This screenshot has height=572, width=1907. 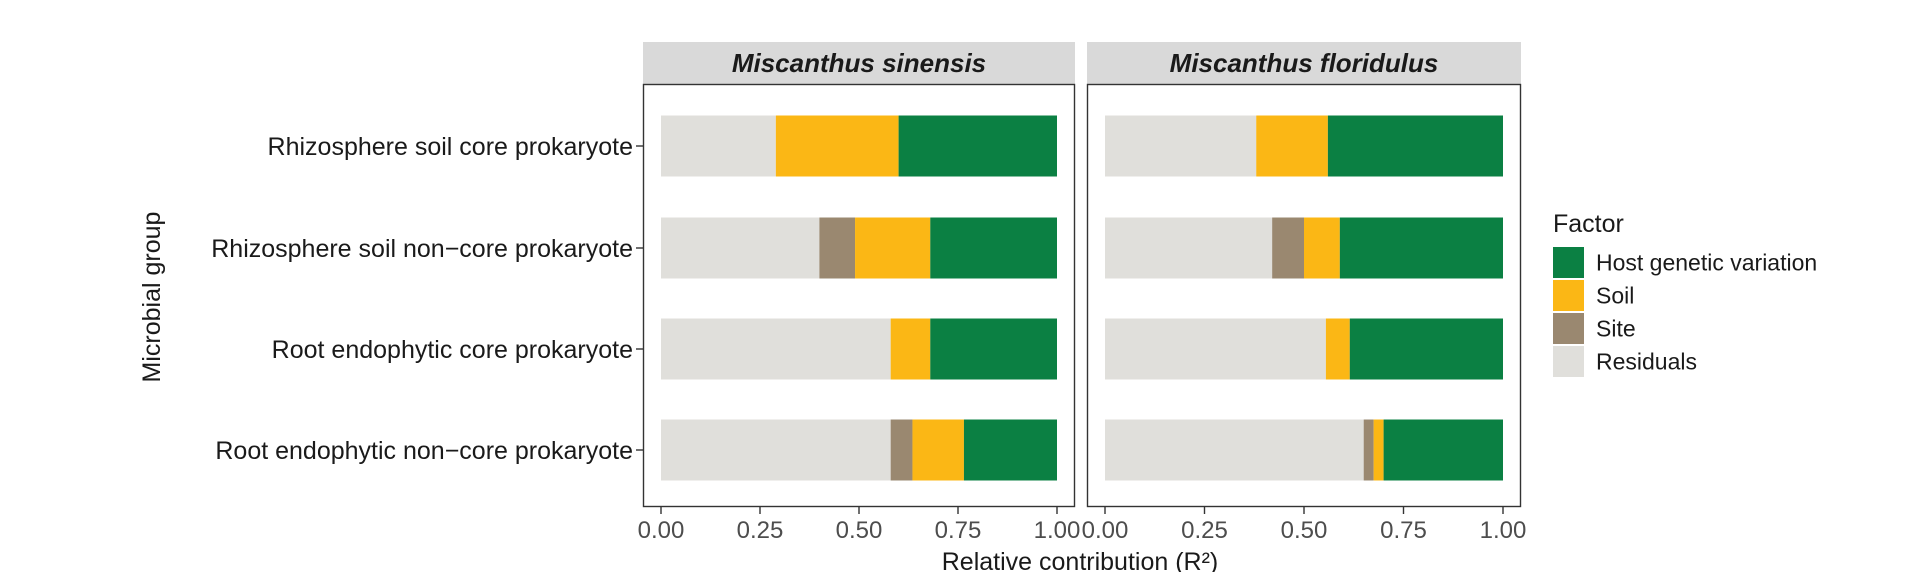 What do you see at coordinates (1706, 263) in the screenshot?
I see `legend-label: Host genetic variation` at bounding box center [1706, 263].